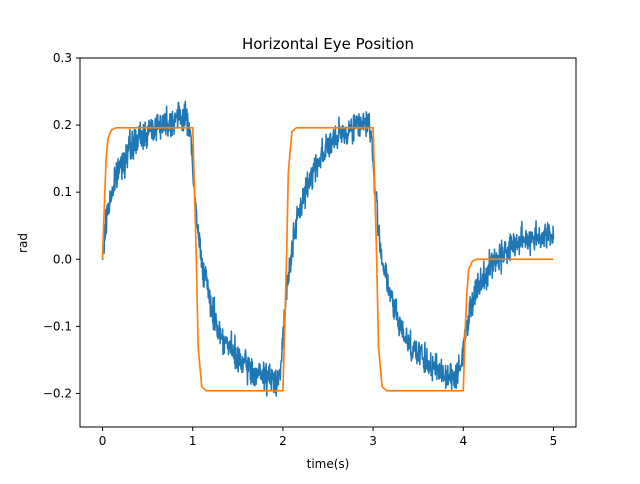 This screenshot has width=640, height=484. What do you see at coordinates (57, 393) in the screenshot?
I see `y-tick-label: −0.2` at bounding box center [57, 393].